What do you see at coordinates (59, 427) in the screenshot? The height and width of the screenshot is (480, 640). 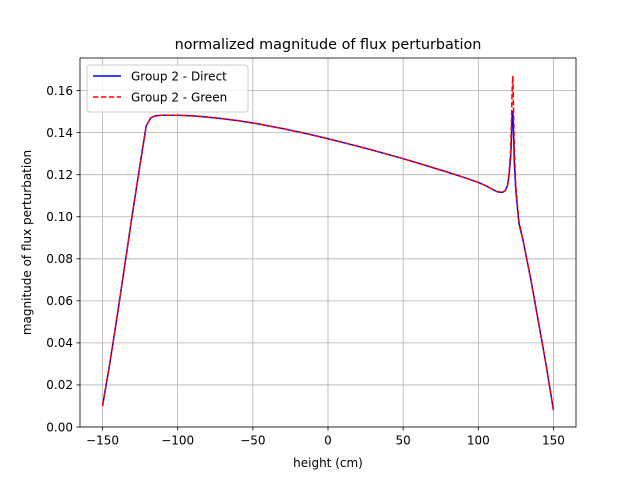 I see `y-tick-label: 0.00` at bounding box center [59, 427].